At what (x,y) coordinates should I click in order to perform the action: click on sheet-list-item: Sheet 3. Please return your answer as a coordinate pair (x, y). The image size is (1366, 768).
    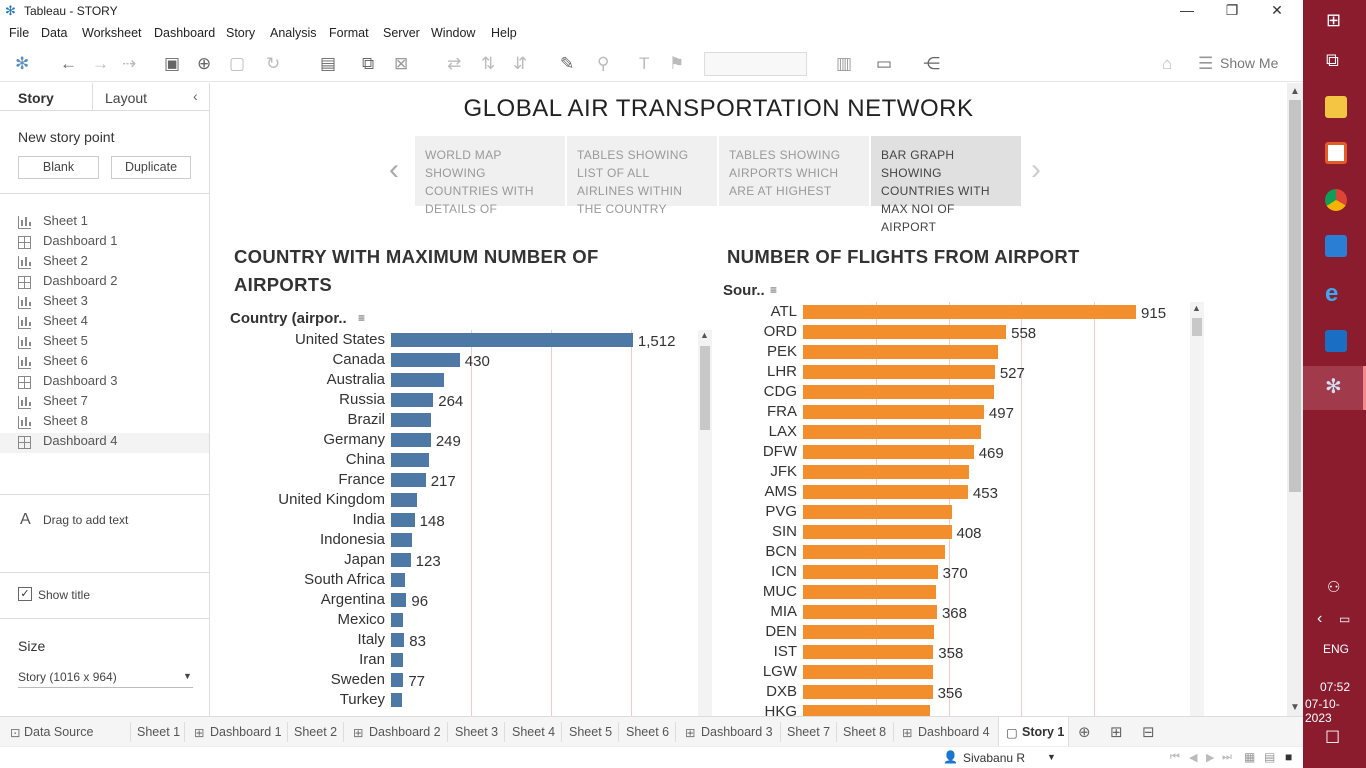
    Looking at the image, I should click on (113, 303).